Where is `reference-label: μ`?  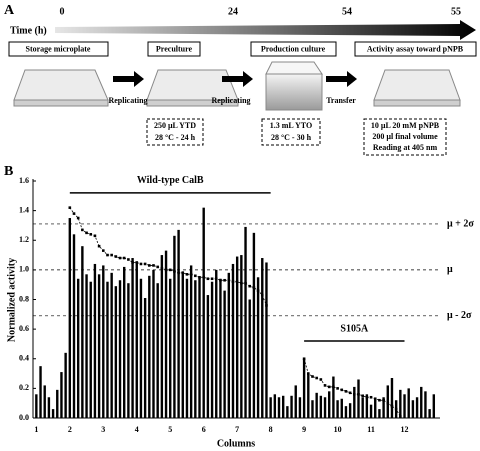
reference-label: μ is located at coordinates (450, 269).